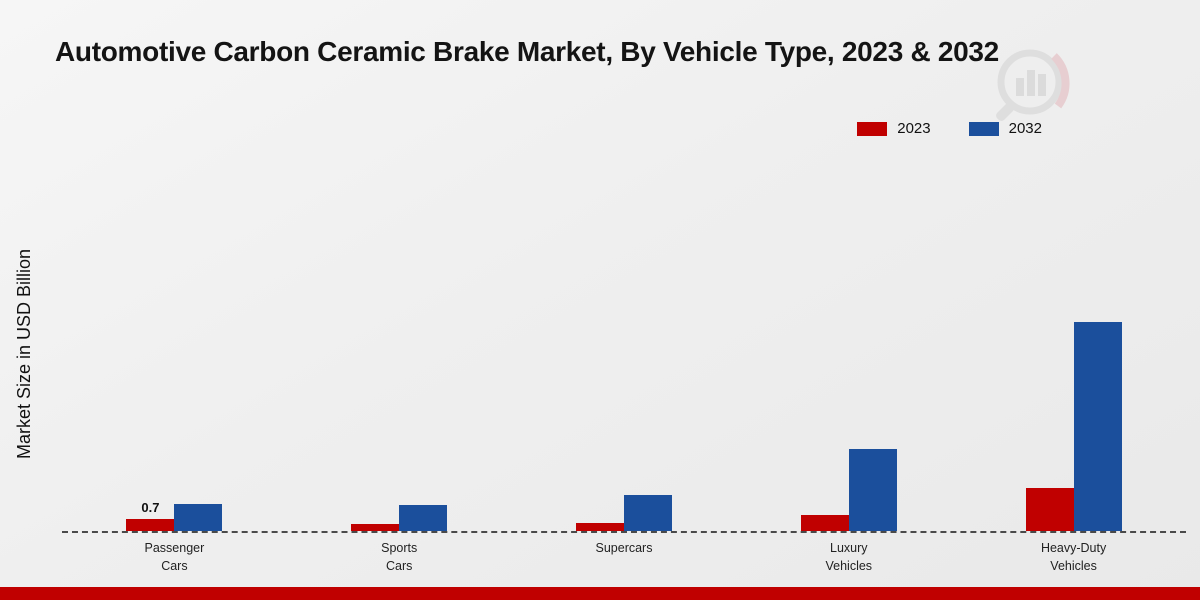  I want to click on bar-group-0: 0.7, so click(174, 515).